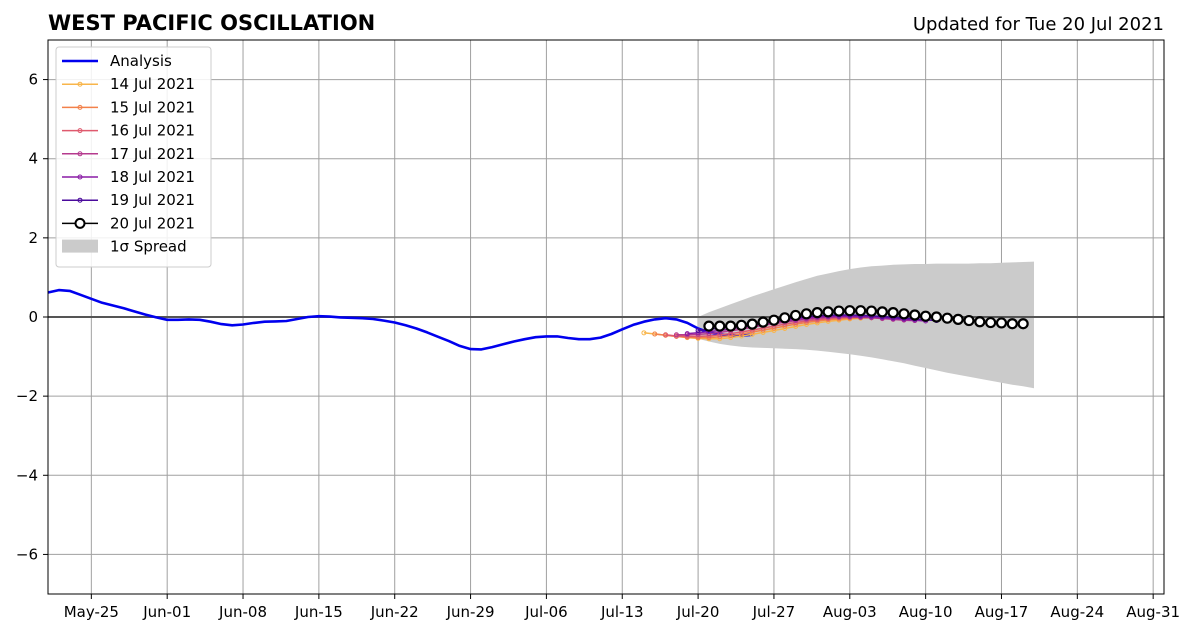  Describe the element at coordinates (27, 554) in the screenshot. I see `y-tick-label: −6` at that location.